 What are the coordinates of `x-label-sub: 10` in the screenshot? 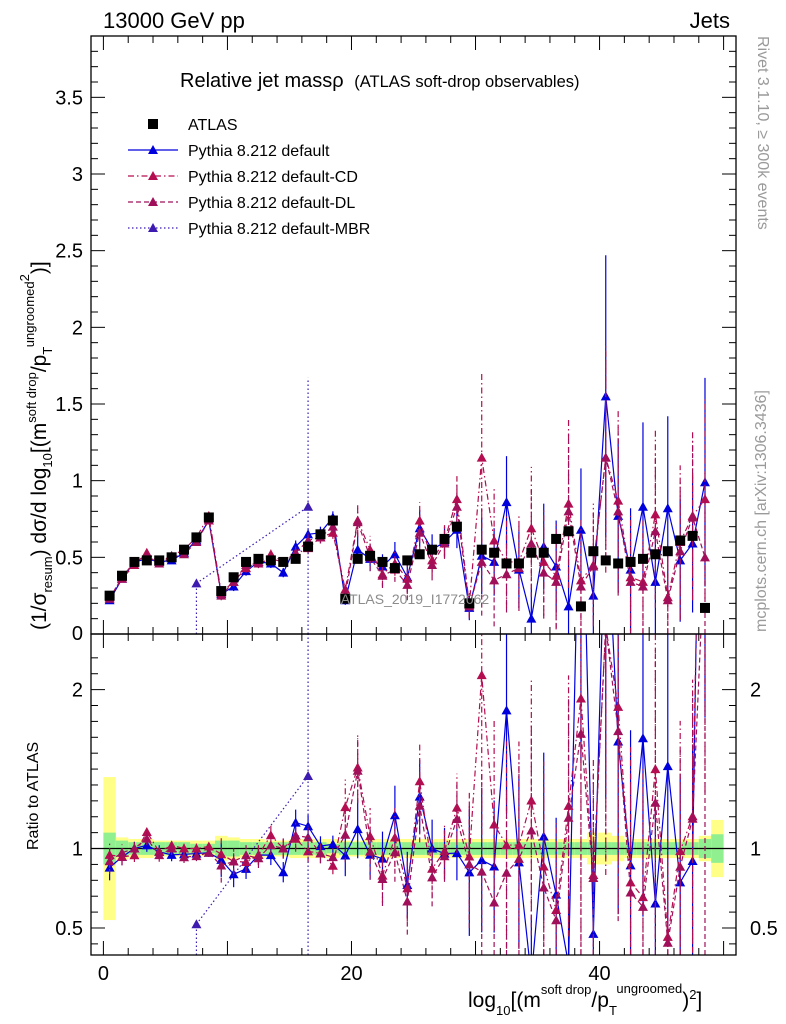 It's located at (503, 1010).